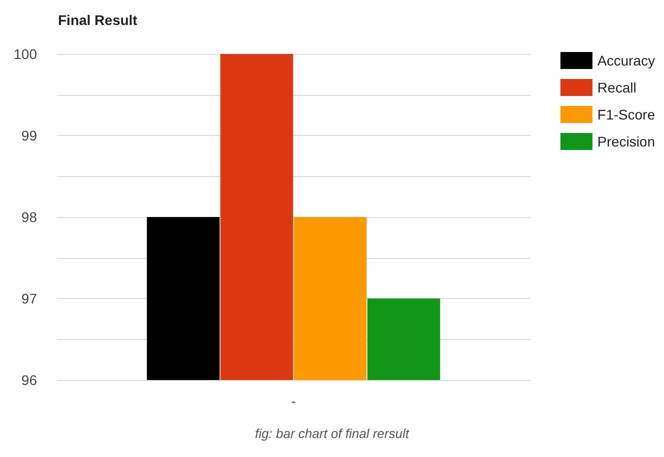  What do you see at coordinates (29, 136) in the screenshot?
I see `y-tick-label: 99` at bounding box center [29, 136].